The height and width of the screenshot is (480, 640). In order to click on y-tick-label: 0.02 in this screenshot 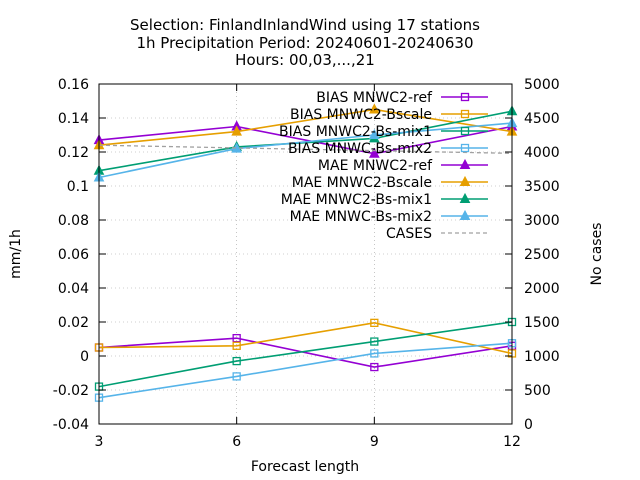, I will do `click(73, 323)`.